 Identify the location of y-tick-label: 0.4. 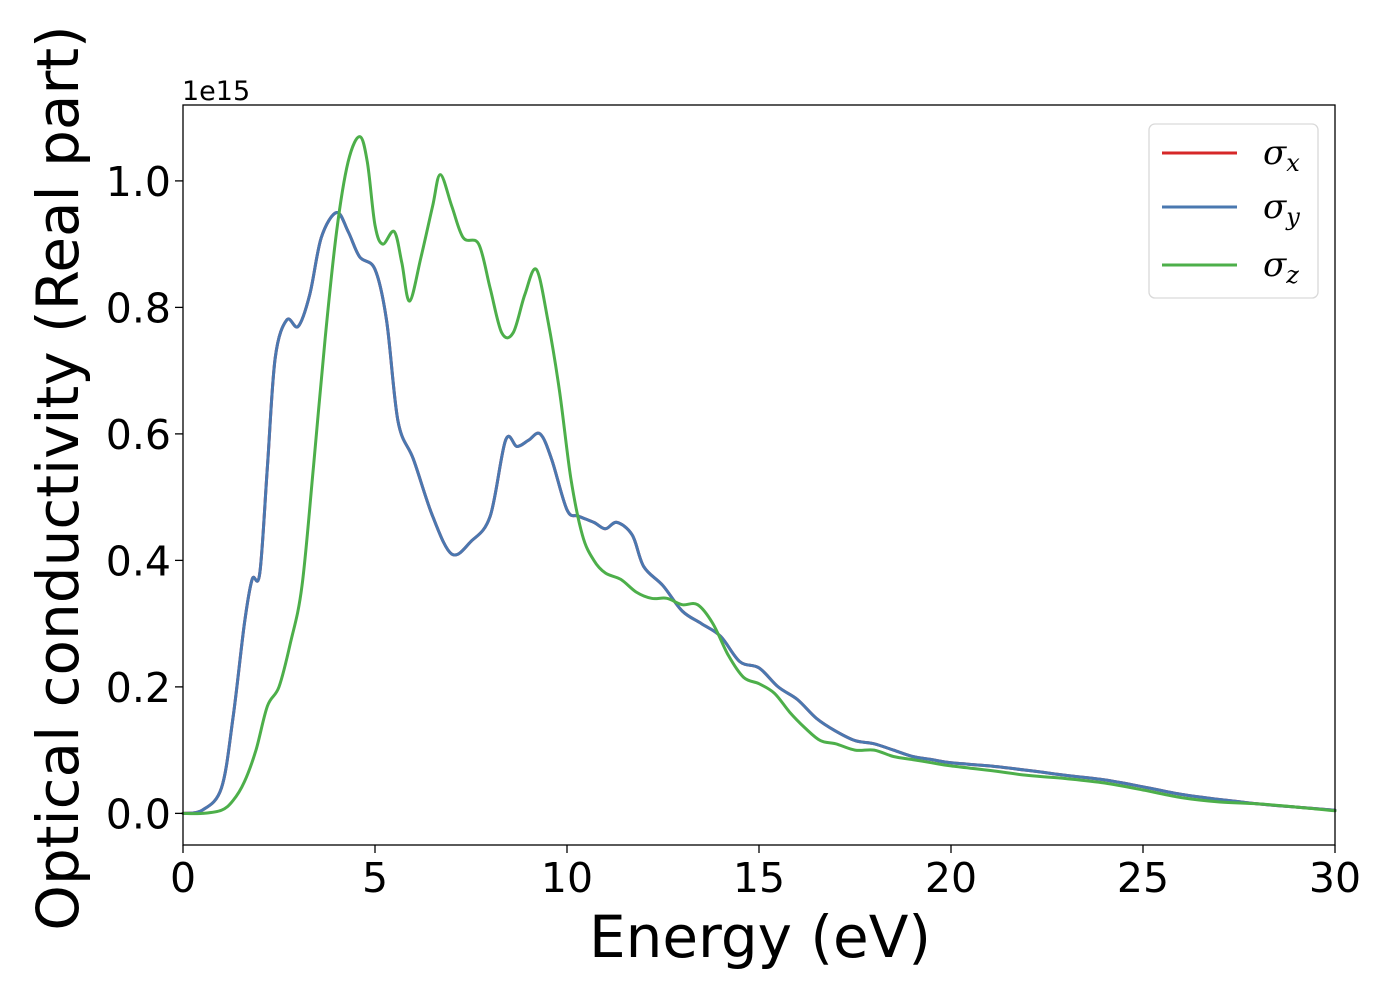
(138, 561).